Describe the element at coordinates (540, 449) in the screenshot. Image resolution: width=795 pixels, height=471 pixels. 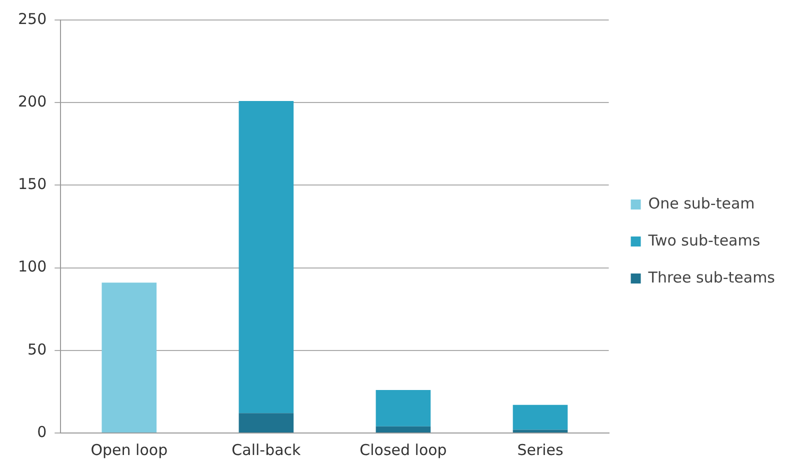
I see `x-tick-label: Series` at that location.